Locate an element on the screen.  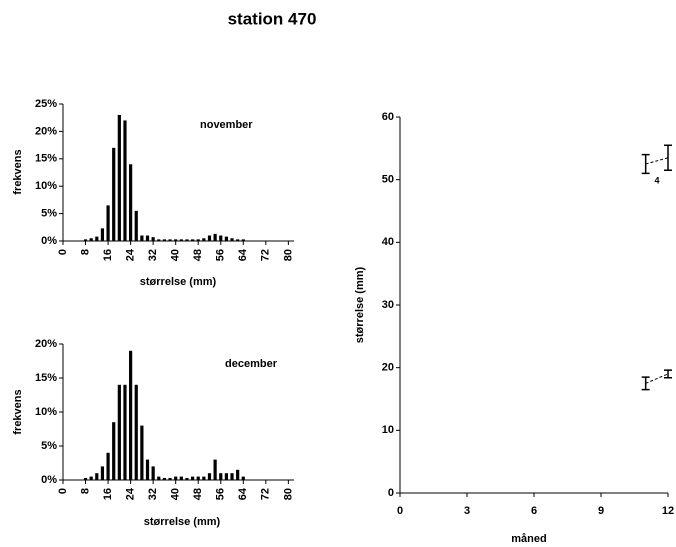
x-tick-label: 9 is located at coordinates (601, 511).